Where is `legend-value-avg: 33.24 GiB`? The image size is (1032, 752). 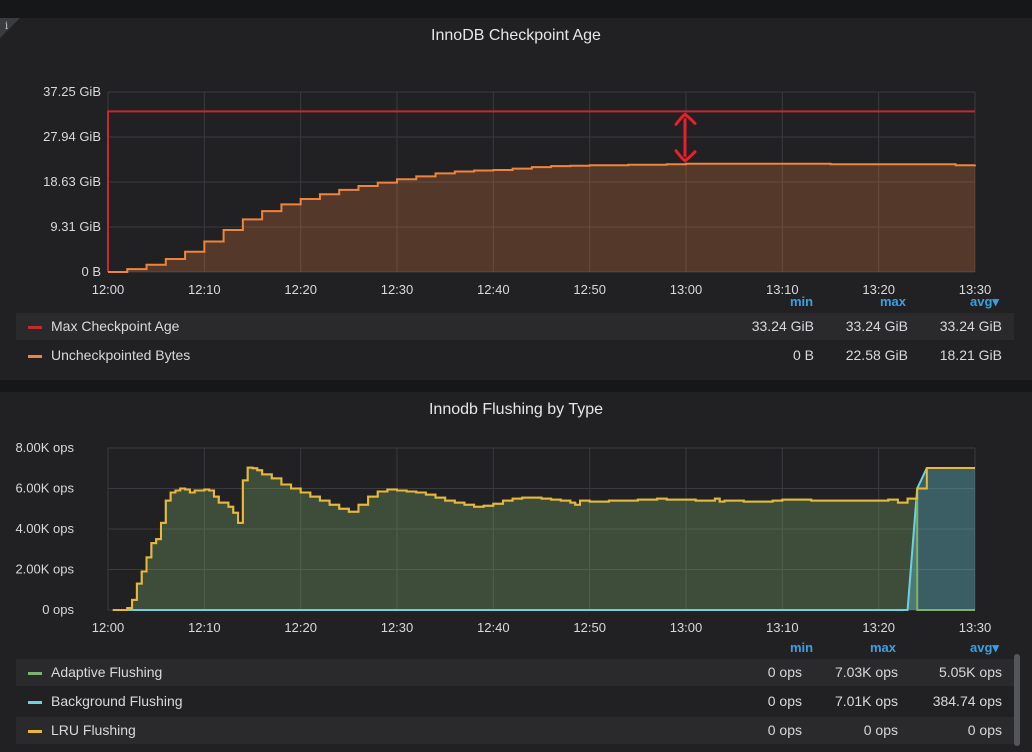
legend-value-avg: 33.24 GiB is located at coordinates (970, 326).